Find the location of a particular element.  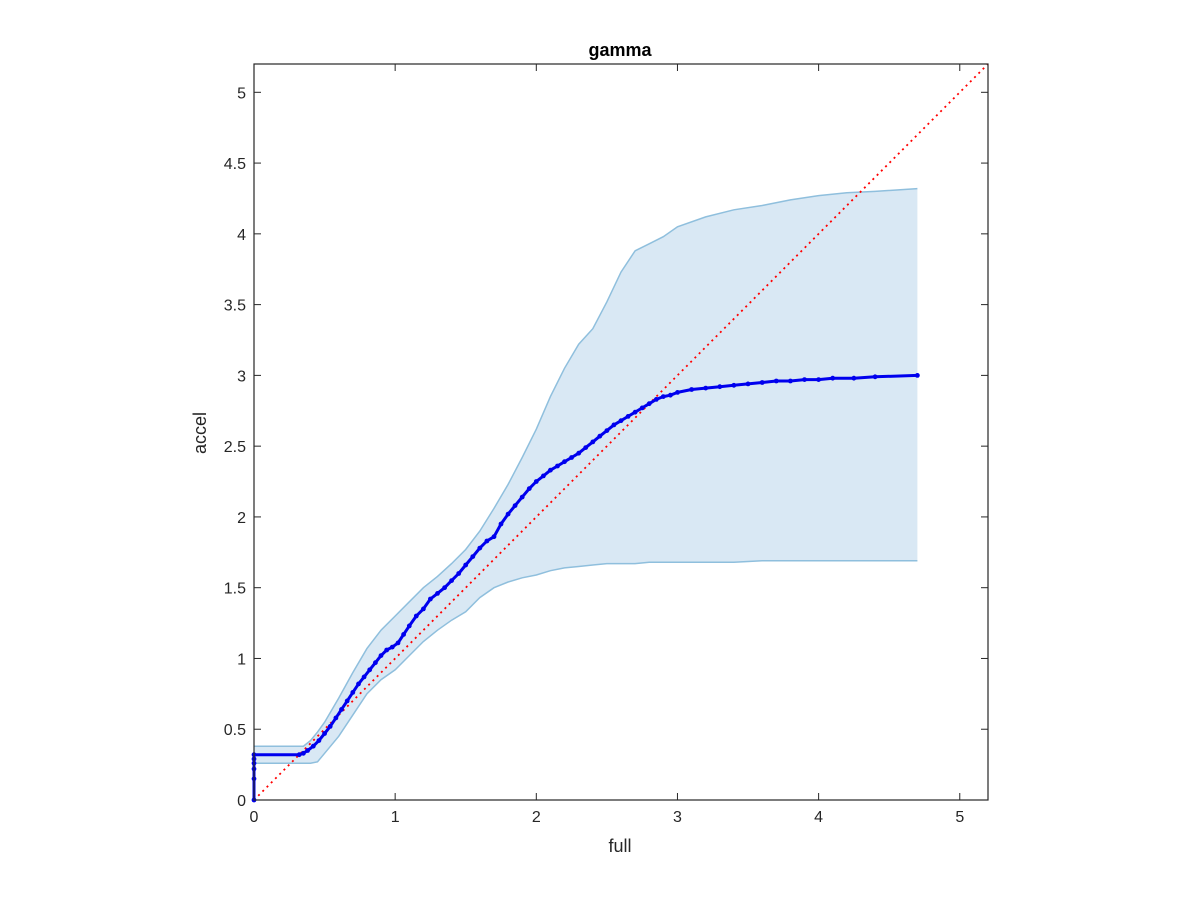

x-tick-label: 2 is located at coordinates (536, 817).